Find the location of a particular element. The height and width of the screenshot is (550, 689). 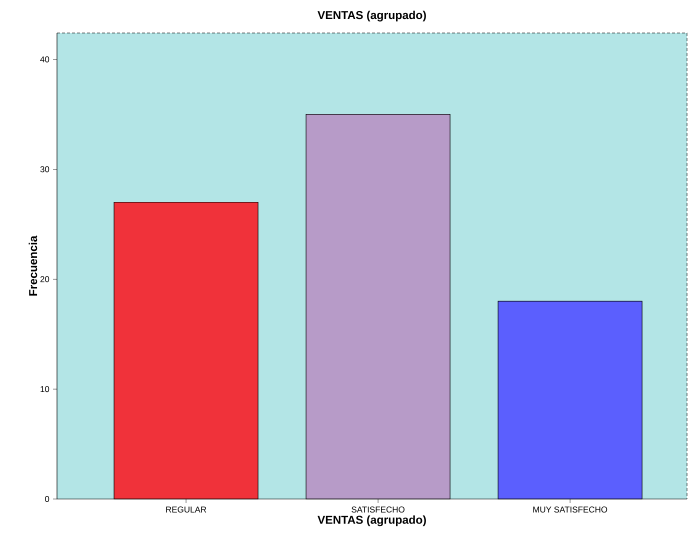

x-tick-label: REGULAR is located at coordinates (186, 509).